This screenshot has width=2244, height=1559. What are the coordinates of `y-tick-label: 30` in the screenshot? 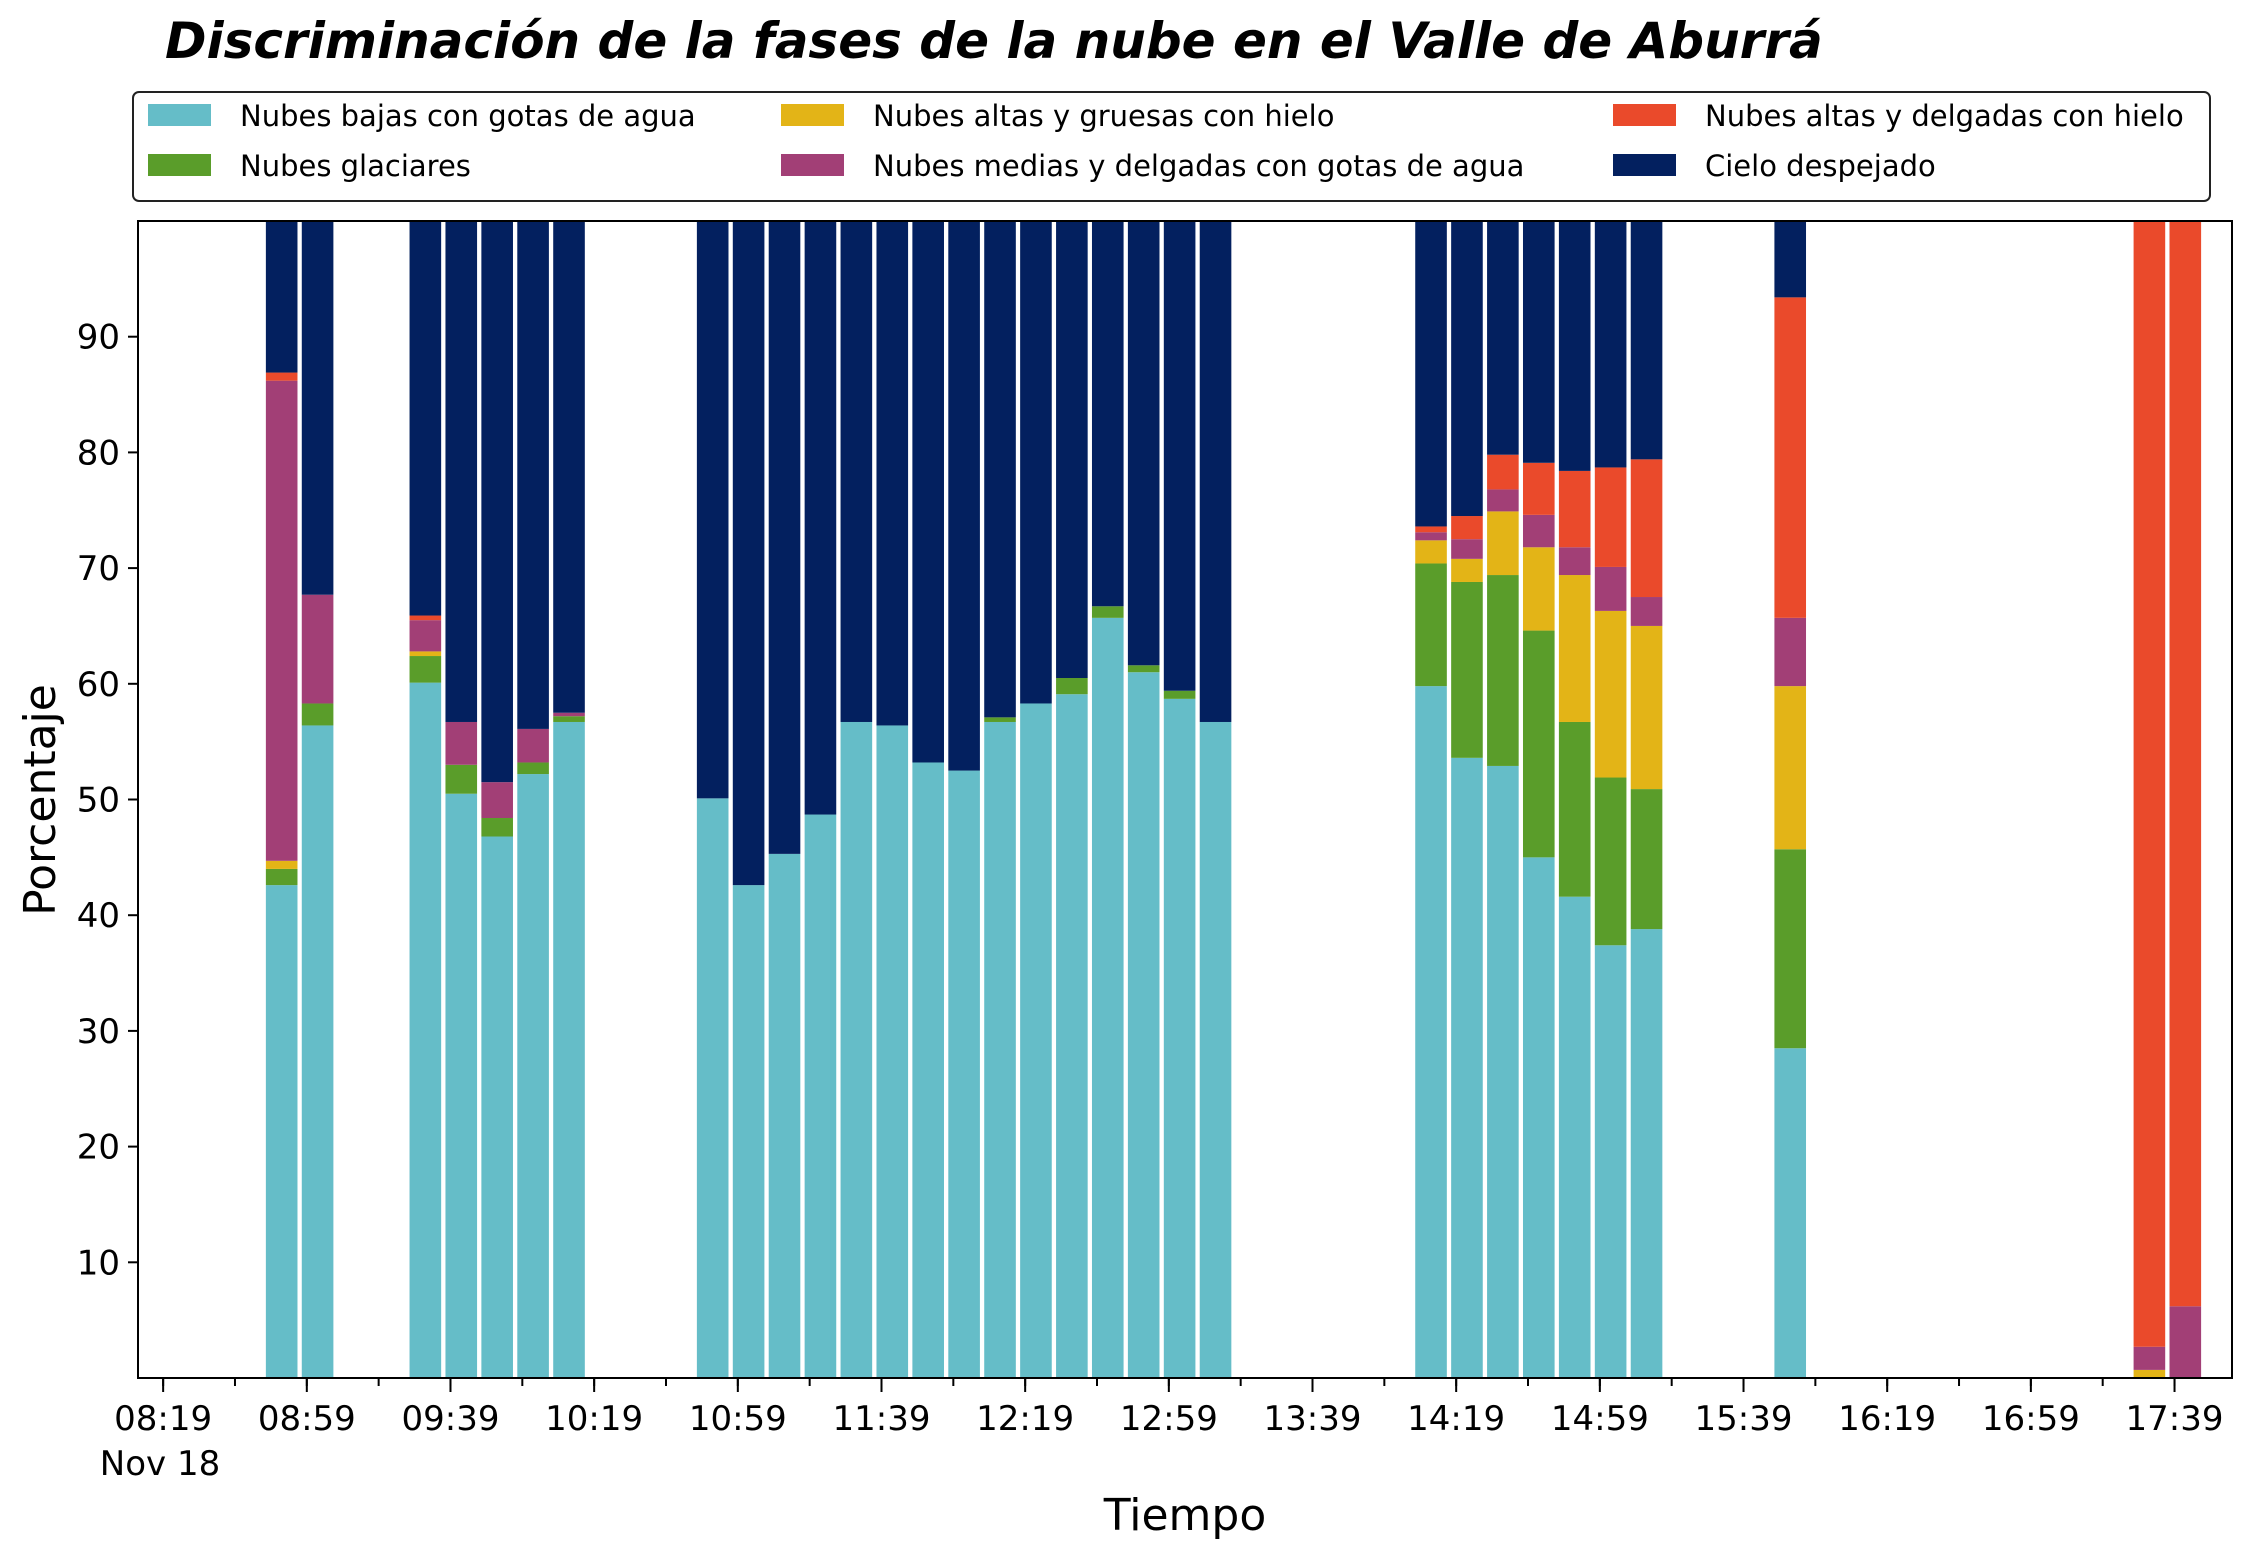 It's located at (98, 1032).